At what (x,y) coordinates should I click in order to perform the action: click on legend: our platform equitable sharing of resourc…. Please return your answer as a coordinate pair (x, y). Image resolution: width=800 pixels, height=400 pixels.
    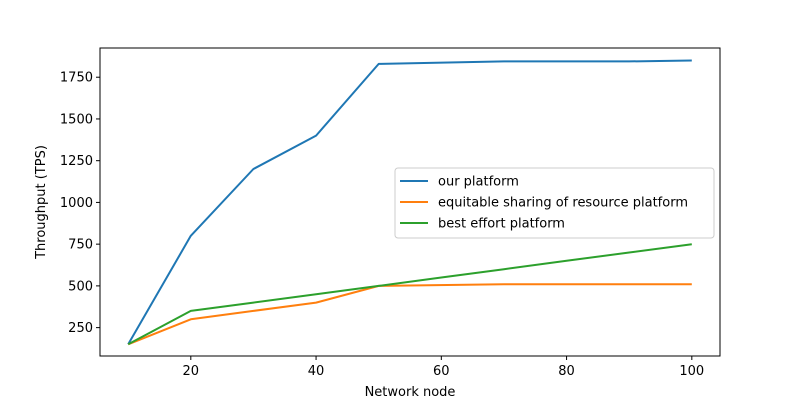
    Looking at the image, I should click on (554, 203).